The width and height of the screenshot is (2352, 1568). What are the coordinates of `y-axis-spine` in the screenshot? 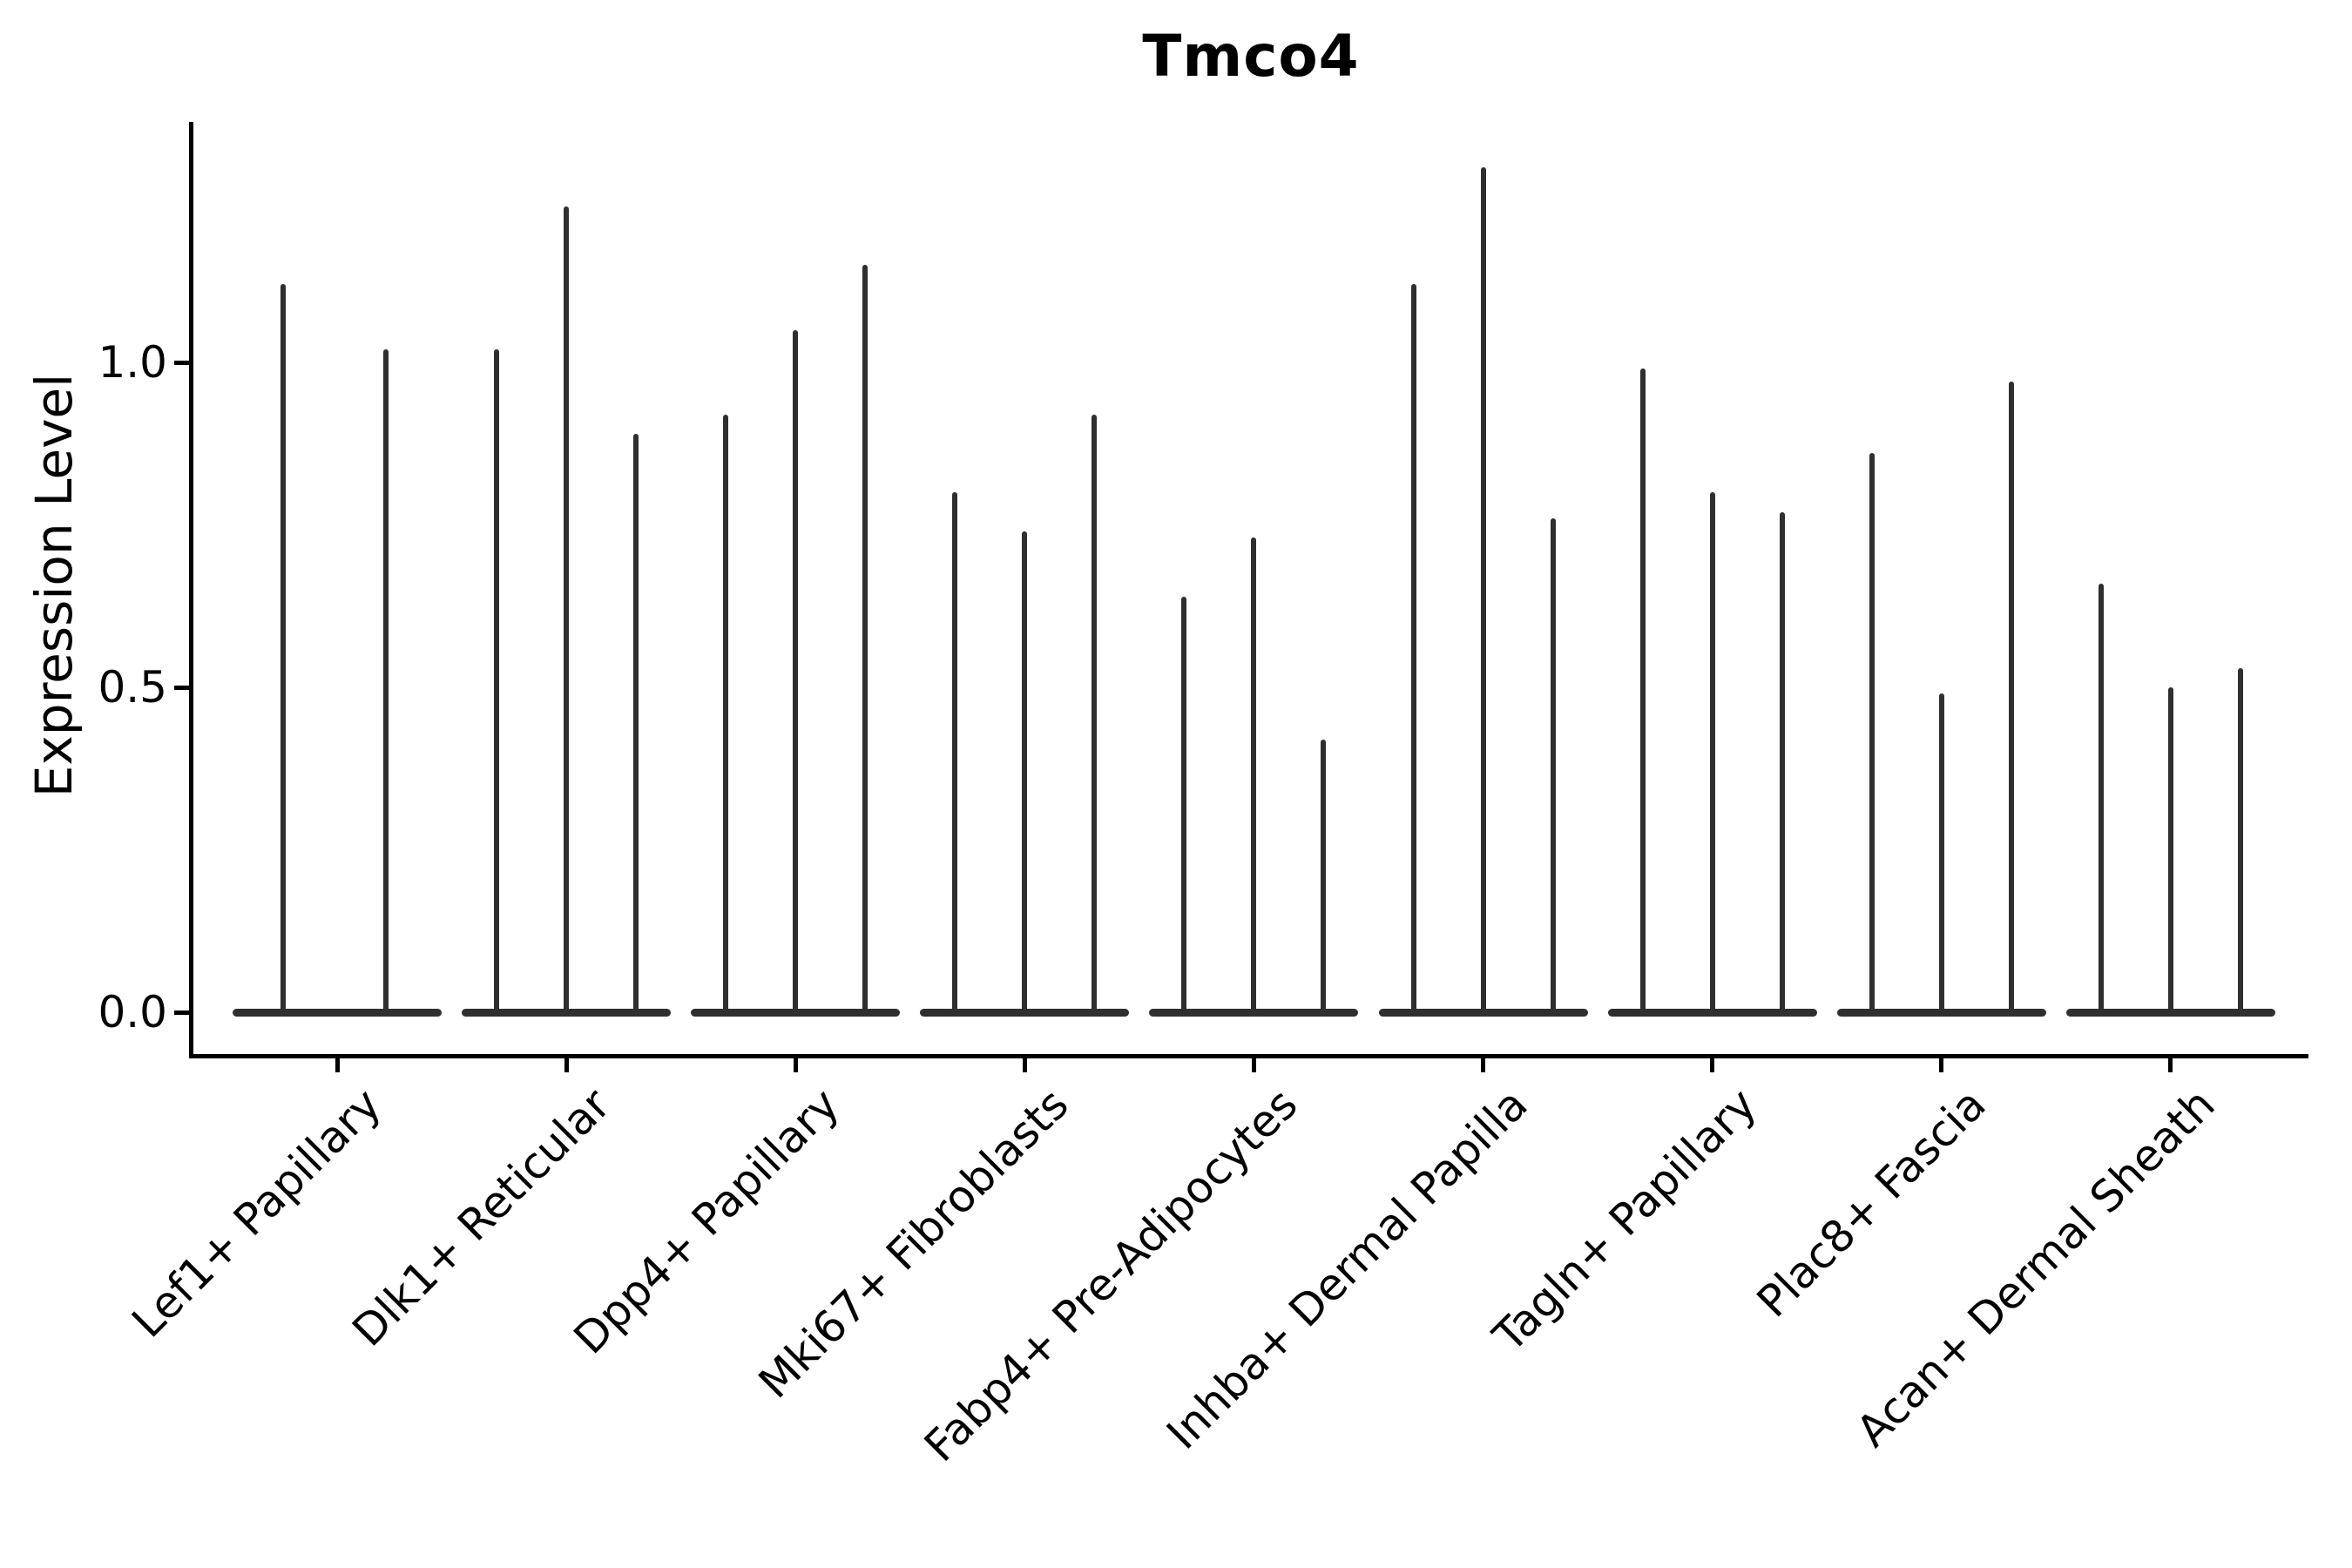 It's located at (191, 590).